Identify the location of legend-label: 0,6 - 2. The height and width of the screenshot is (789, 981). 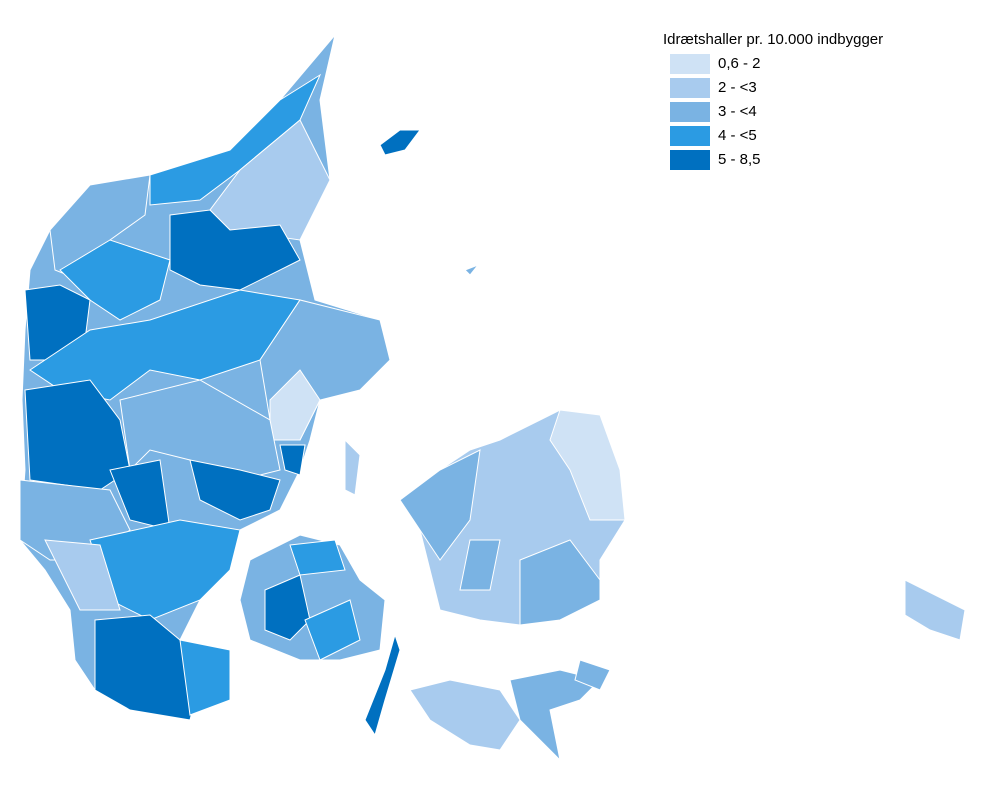
(739, 63).